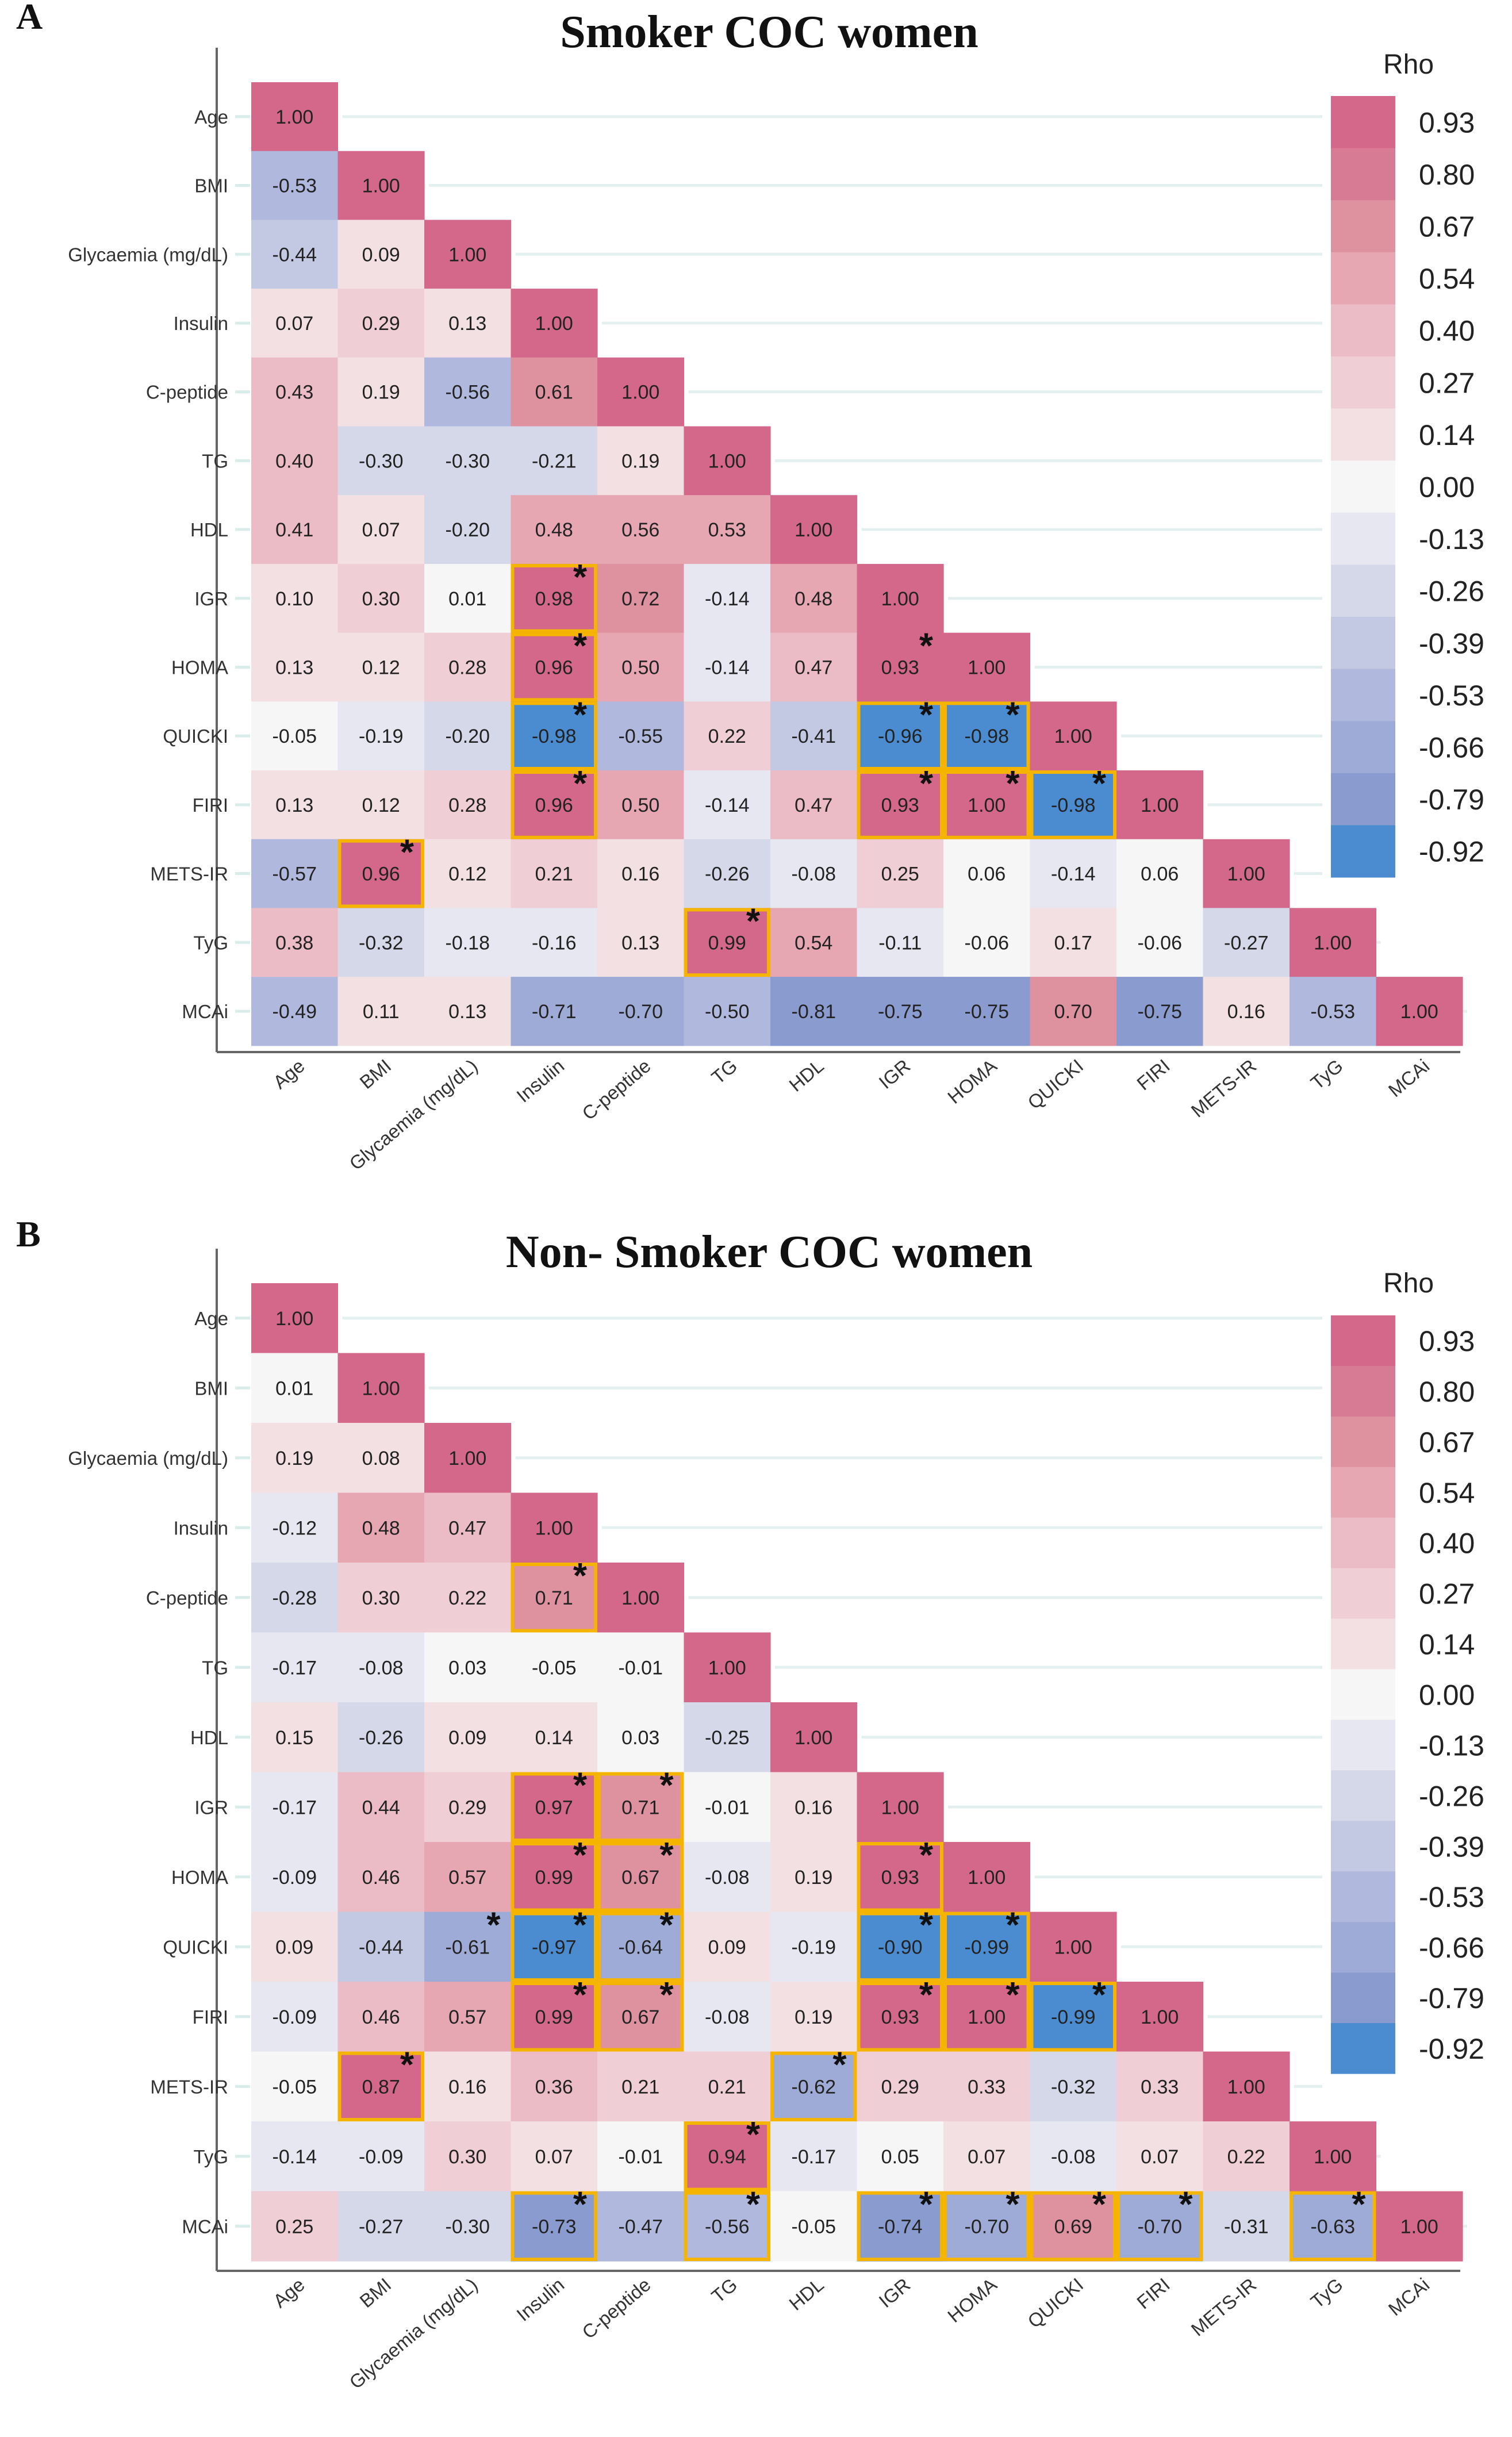 This screenshot has height=2437, width=1512. I want to click on cell-value: -0.08, so click(727, 1878).